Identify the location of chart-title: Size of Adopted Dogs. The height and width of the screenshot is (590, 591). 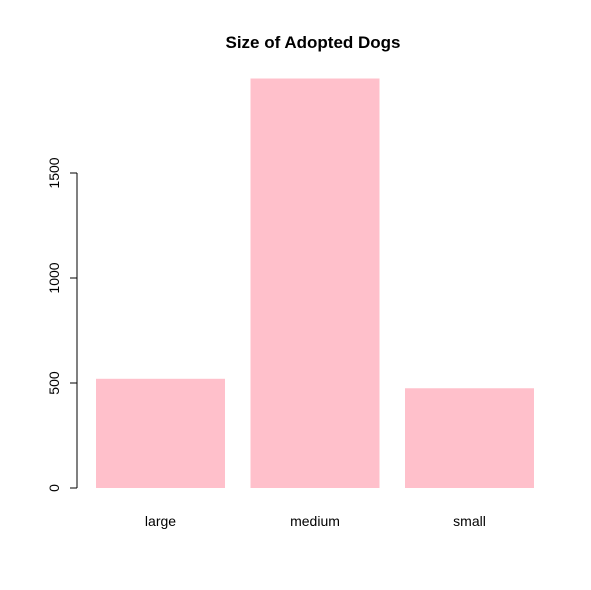
(312, 42).